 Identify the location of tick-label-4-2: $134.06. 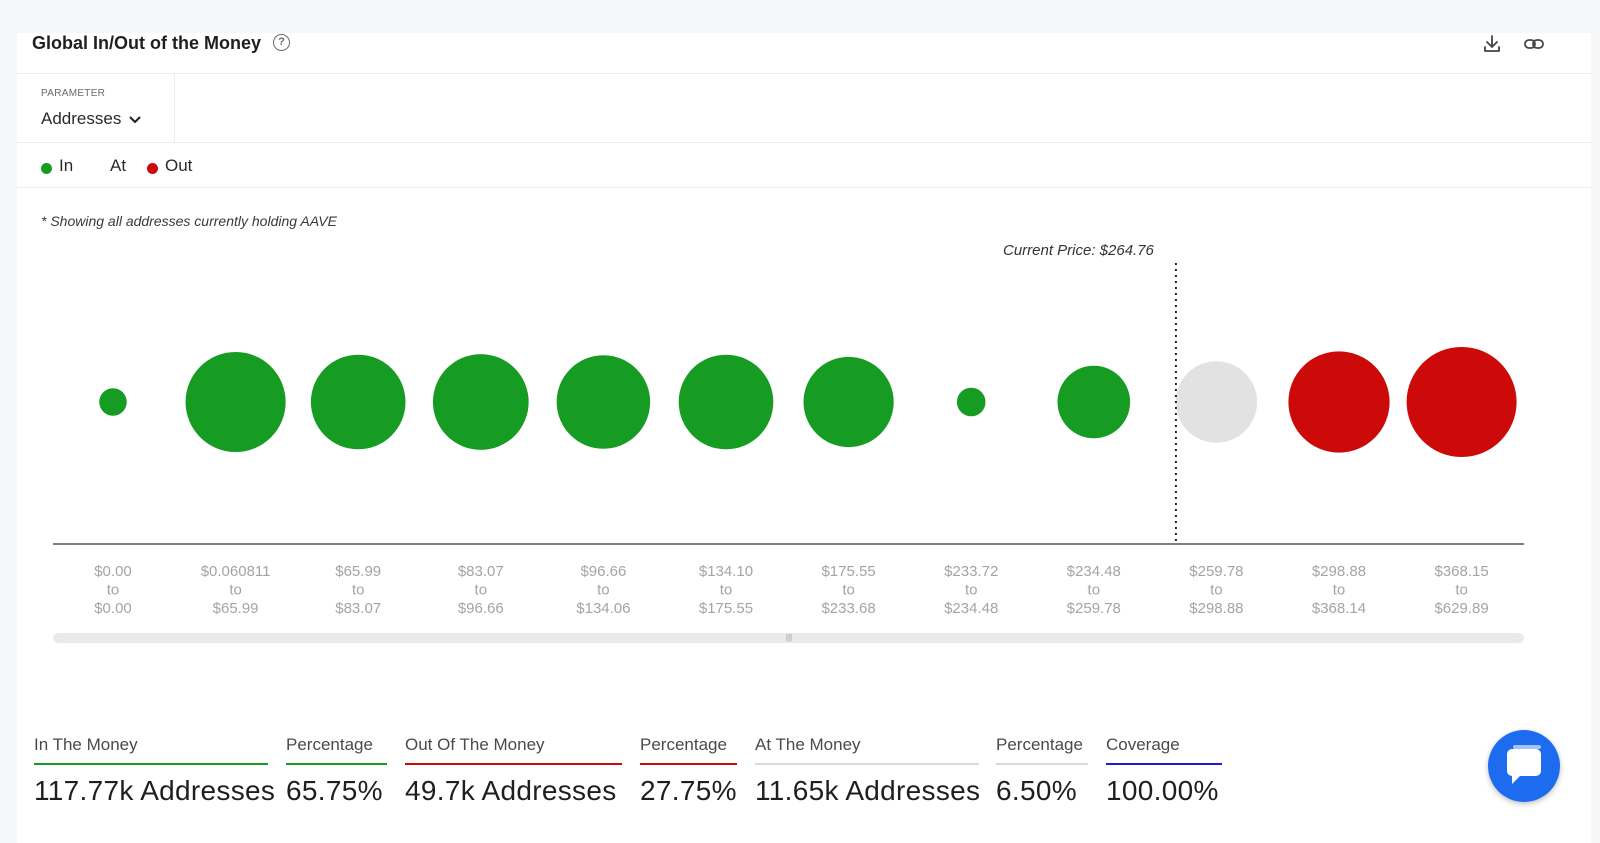
(603, 608).